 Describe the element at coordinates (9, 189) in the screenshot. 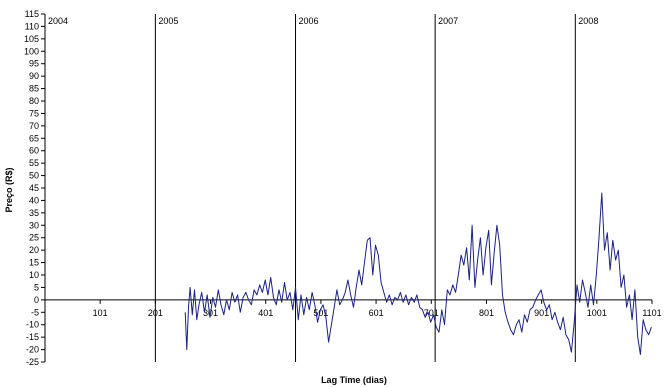

I see `y-axis-title: Preço (R$)` at that location.